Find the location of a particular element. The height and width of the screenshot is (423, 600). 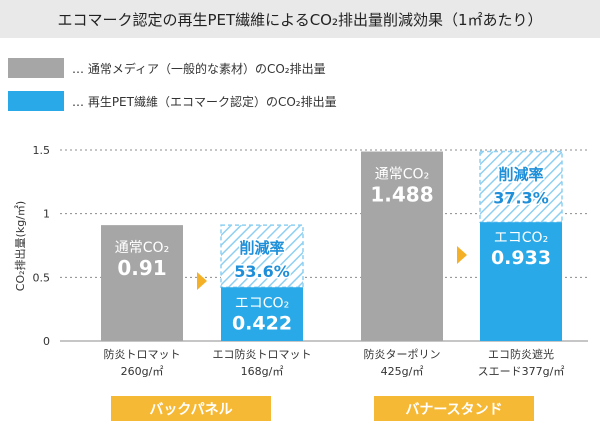

y-tick-label: 1.5 is located at coordinates (42, 150).